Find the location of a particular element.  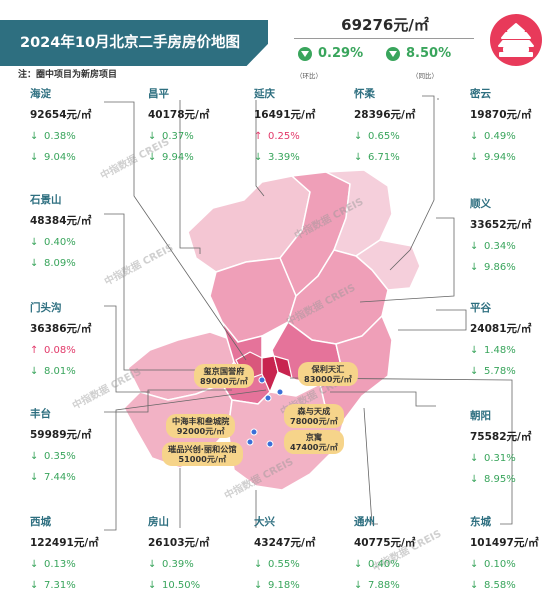

district-yoy-value: 5.78% is located at coordinates (500, 371).